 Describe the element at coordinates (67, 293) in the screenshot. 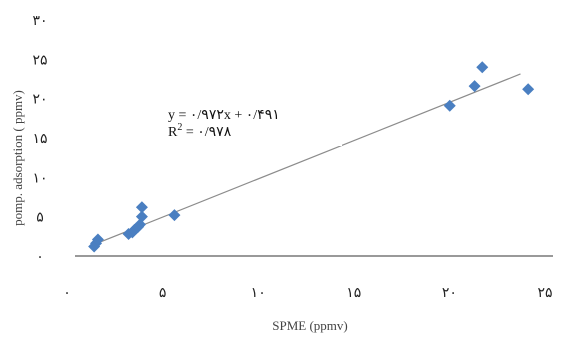

I see `x-tick-label: ۰` at that location.